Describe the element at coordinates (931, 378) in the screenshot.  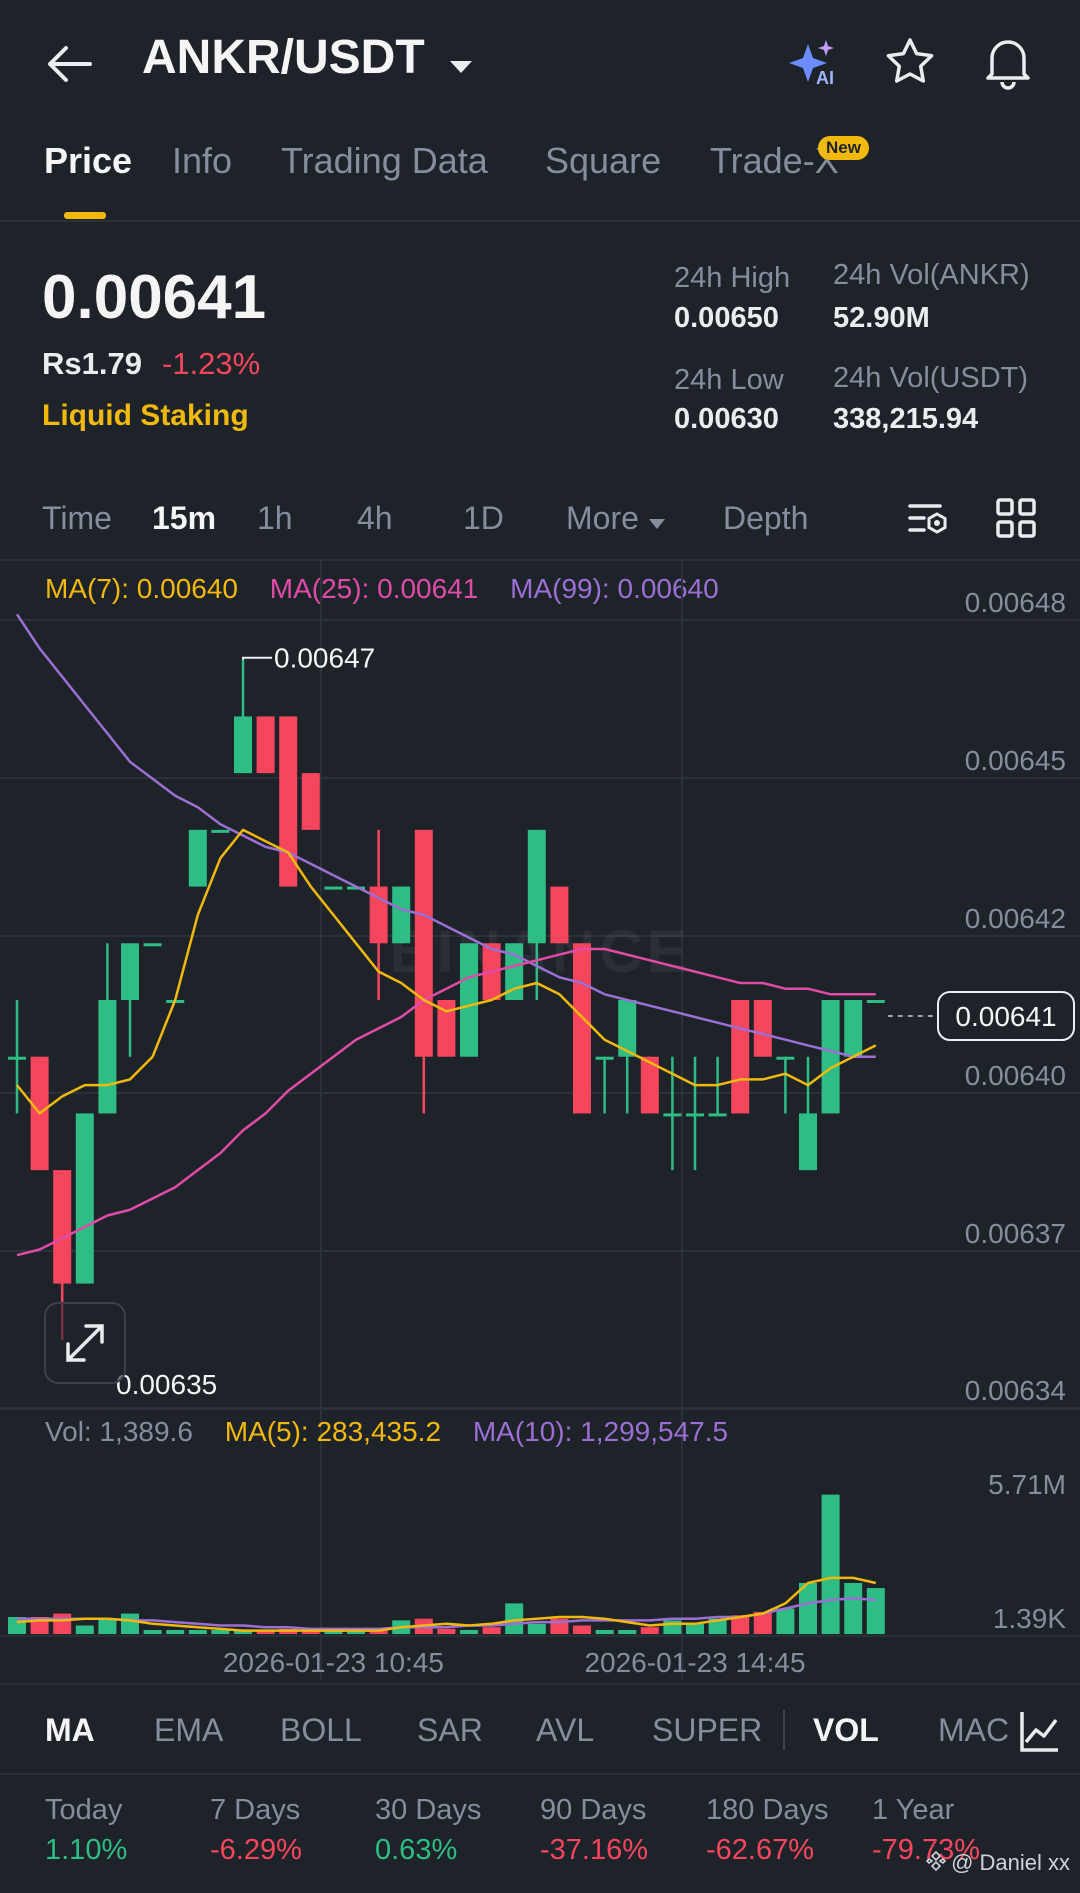
I see `vol-quote-label: 24h Vol(USDT)` at that location.